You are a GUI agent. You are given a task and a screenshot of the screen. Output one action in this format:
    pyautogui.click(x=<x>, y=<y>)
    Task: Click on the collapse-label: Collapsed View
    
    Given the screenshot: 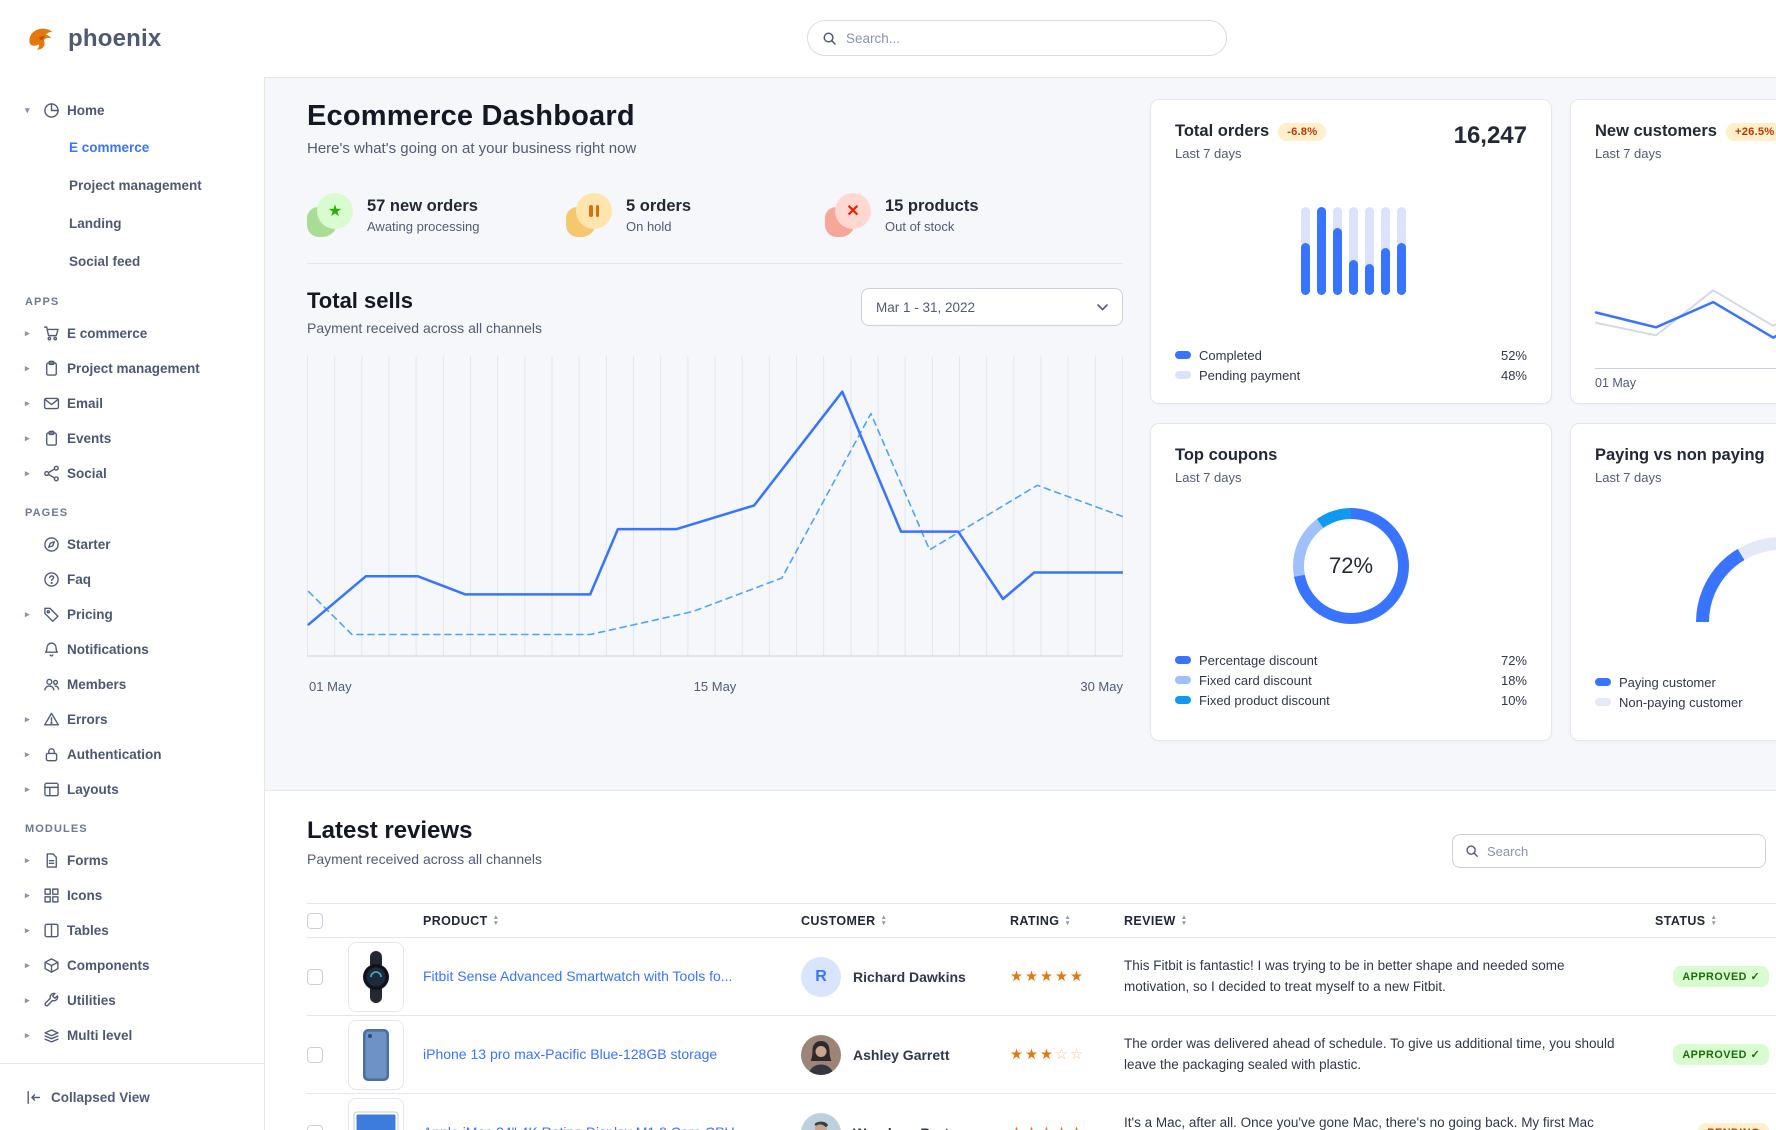 What is the action you would take?
    pyautogui.click(x=100, y=1097)
    